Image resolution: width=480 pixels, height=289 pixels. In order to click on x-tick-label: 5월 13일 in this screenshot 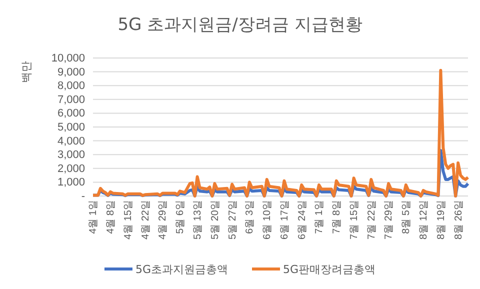, I will do `click(198, 220)`.